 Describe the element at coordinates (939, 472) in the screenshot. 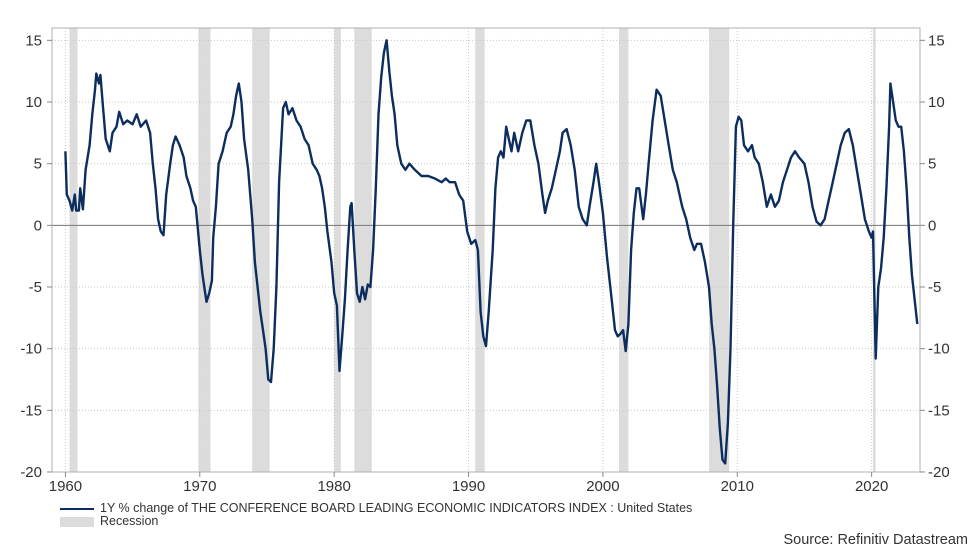

I see `y-tick-label-right: -20` at that location.